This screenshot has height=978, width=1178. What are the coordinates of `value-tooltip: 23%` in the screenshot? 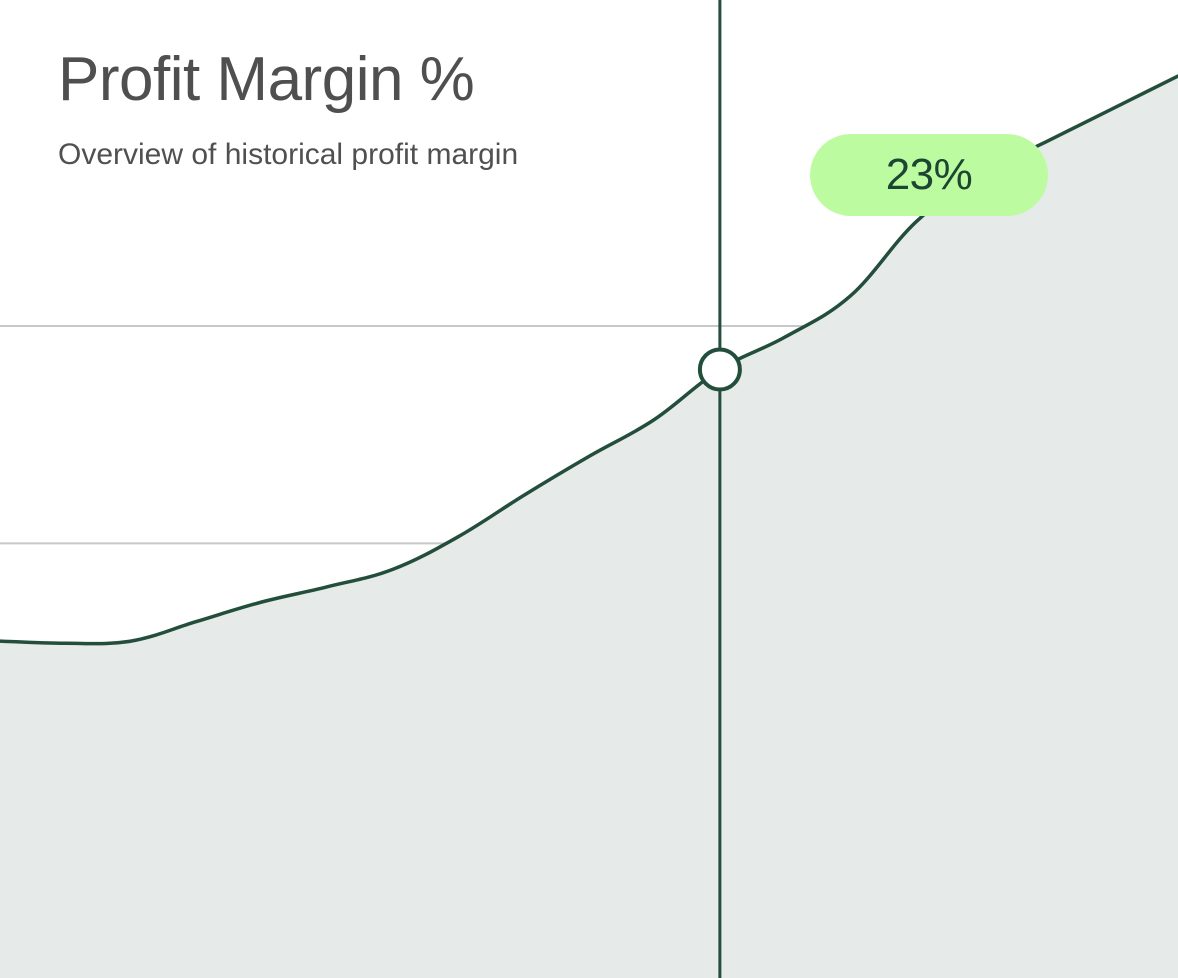 It's located at (929, 175).